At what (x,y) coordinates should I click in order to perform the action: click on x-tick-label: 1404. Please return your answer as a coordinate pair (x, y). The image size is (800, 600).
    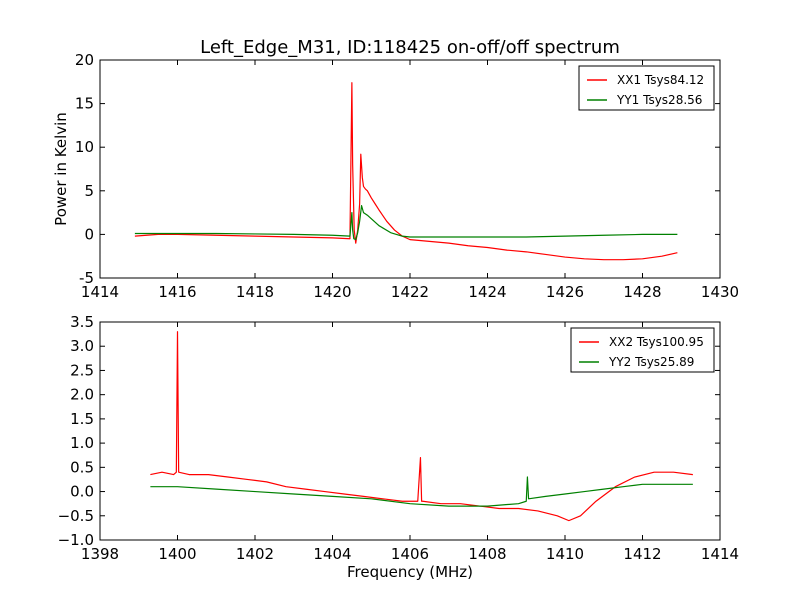
    Looking at the image, I should click on (332, 554).